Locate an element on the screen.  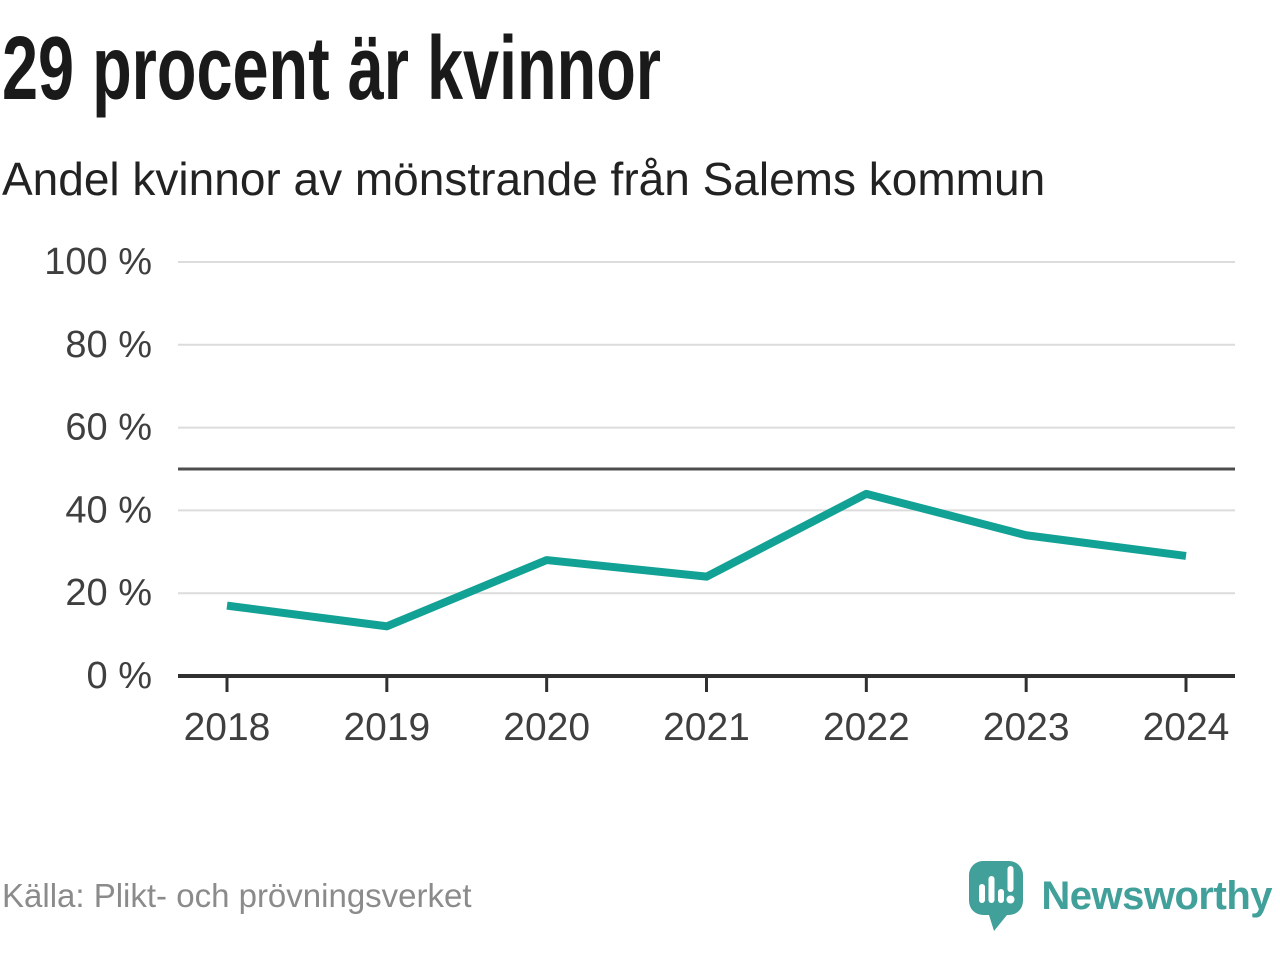
y-axis-label: 20 % is located at coordinates (108, 593).